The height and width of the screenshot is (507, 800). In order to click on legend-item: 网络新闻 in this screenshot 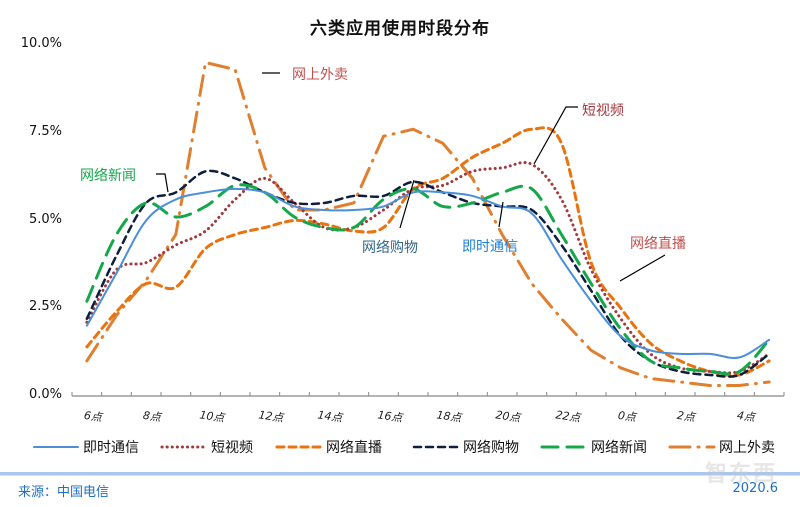, I will do `click(593, 447)`.